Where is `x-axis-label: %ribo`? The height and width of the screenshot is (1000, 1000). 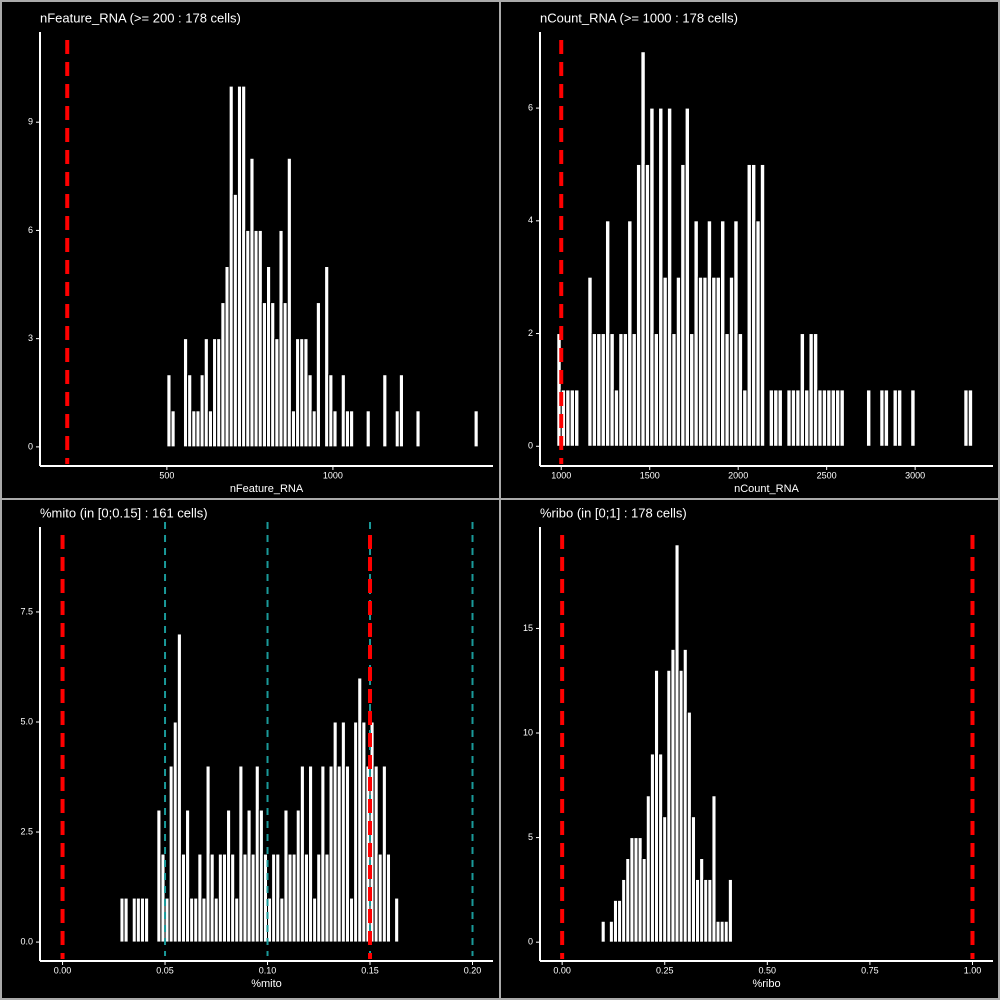
x-axis-label: %ribo is located at coordinates (766, 984).